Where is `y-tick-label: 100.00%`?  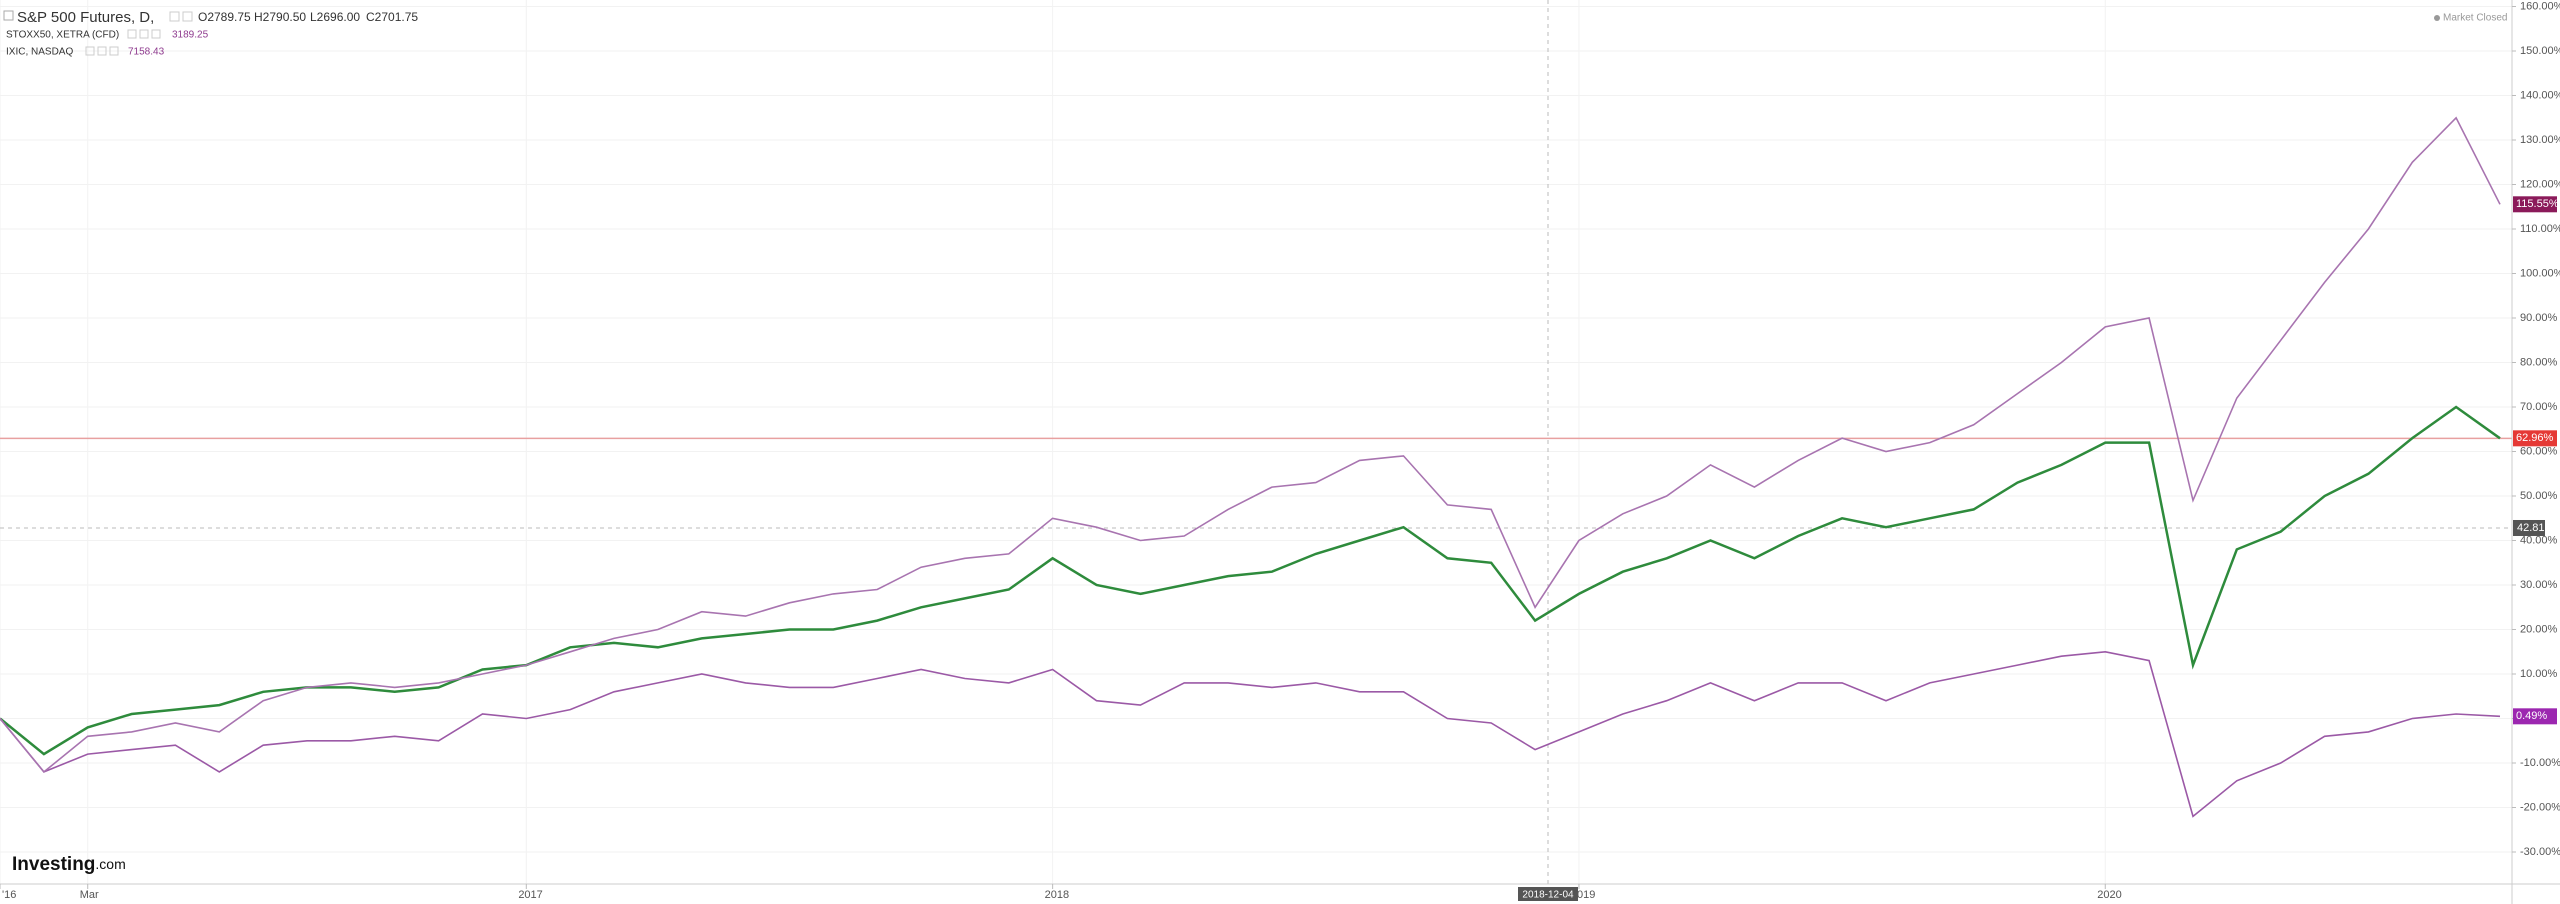 y-tick-label: 100.00% is located at coordinates (2540, 273).